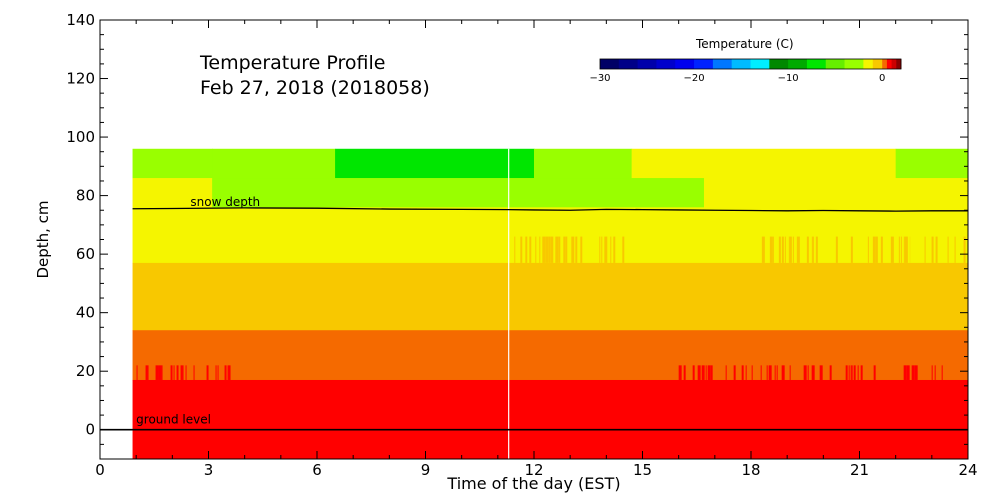  What do you see at coordinates (533, 483) in the screenshot?
I see `x-axis-label: Time of the day (EST)` at bounding box center [533, 483].